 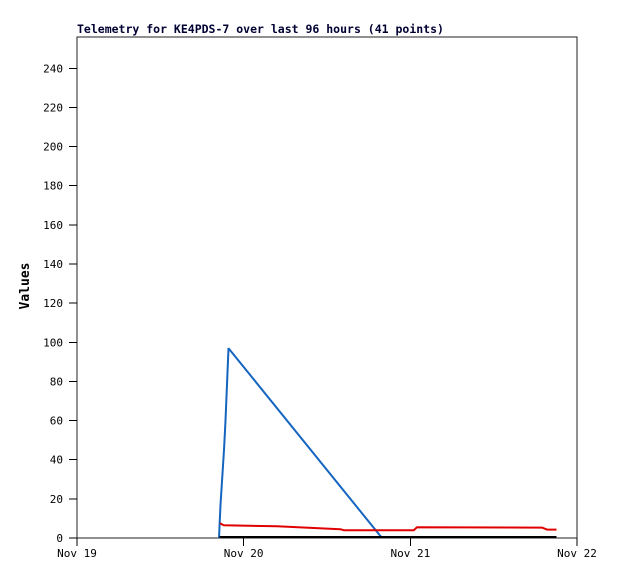 What do you see at coordinates (327, 549) in the screenshot?
I see `x-axis-ticks: Nov 19 Nov 20 Nov 21 Nov 22` at bounding box center [327, 549].